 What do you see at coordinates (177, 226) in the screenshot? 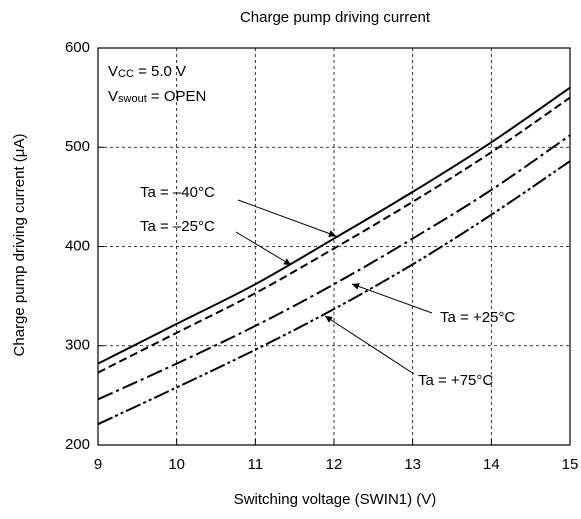
I see `series-label: Ta = –25°C` at bounding box center [177, 226].